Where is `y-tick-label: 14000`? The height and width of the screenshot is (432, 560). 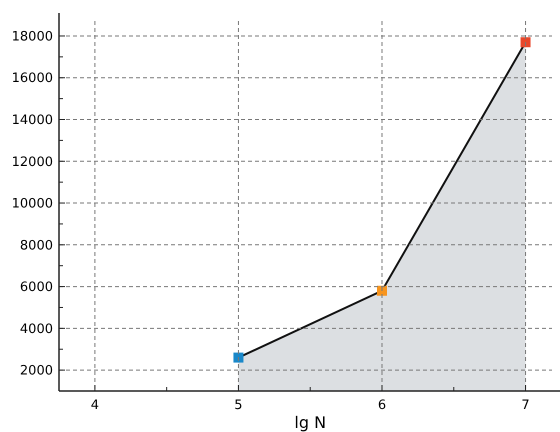 y-tick-label: 14000 is located at coordinates (32, 120).